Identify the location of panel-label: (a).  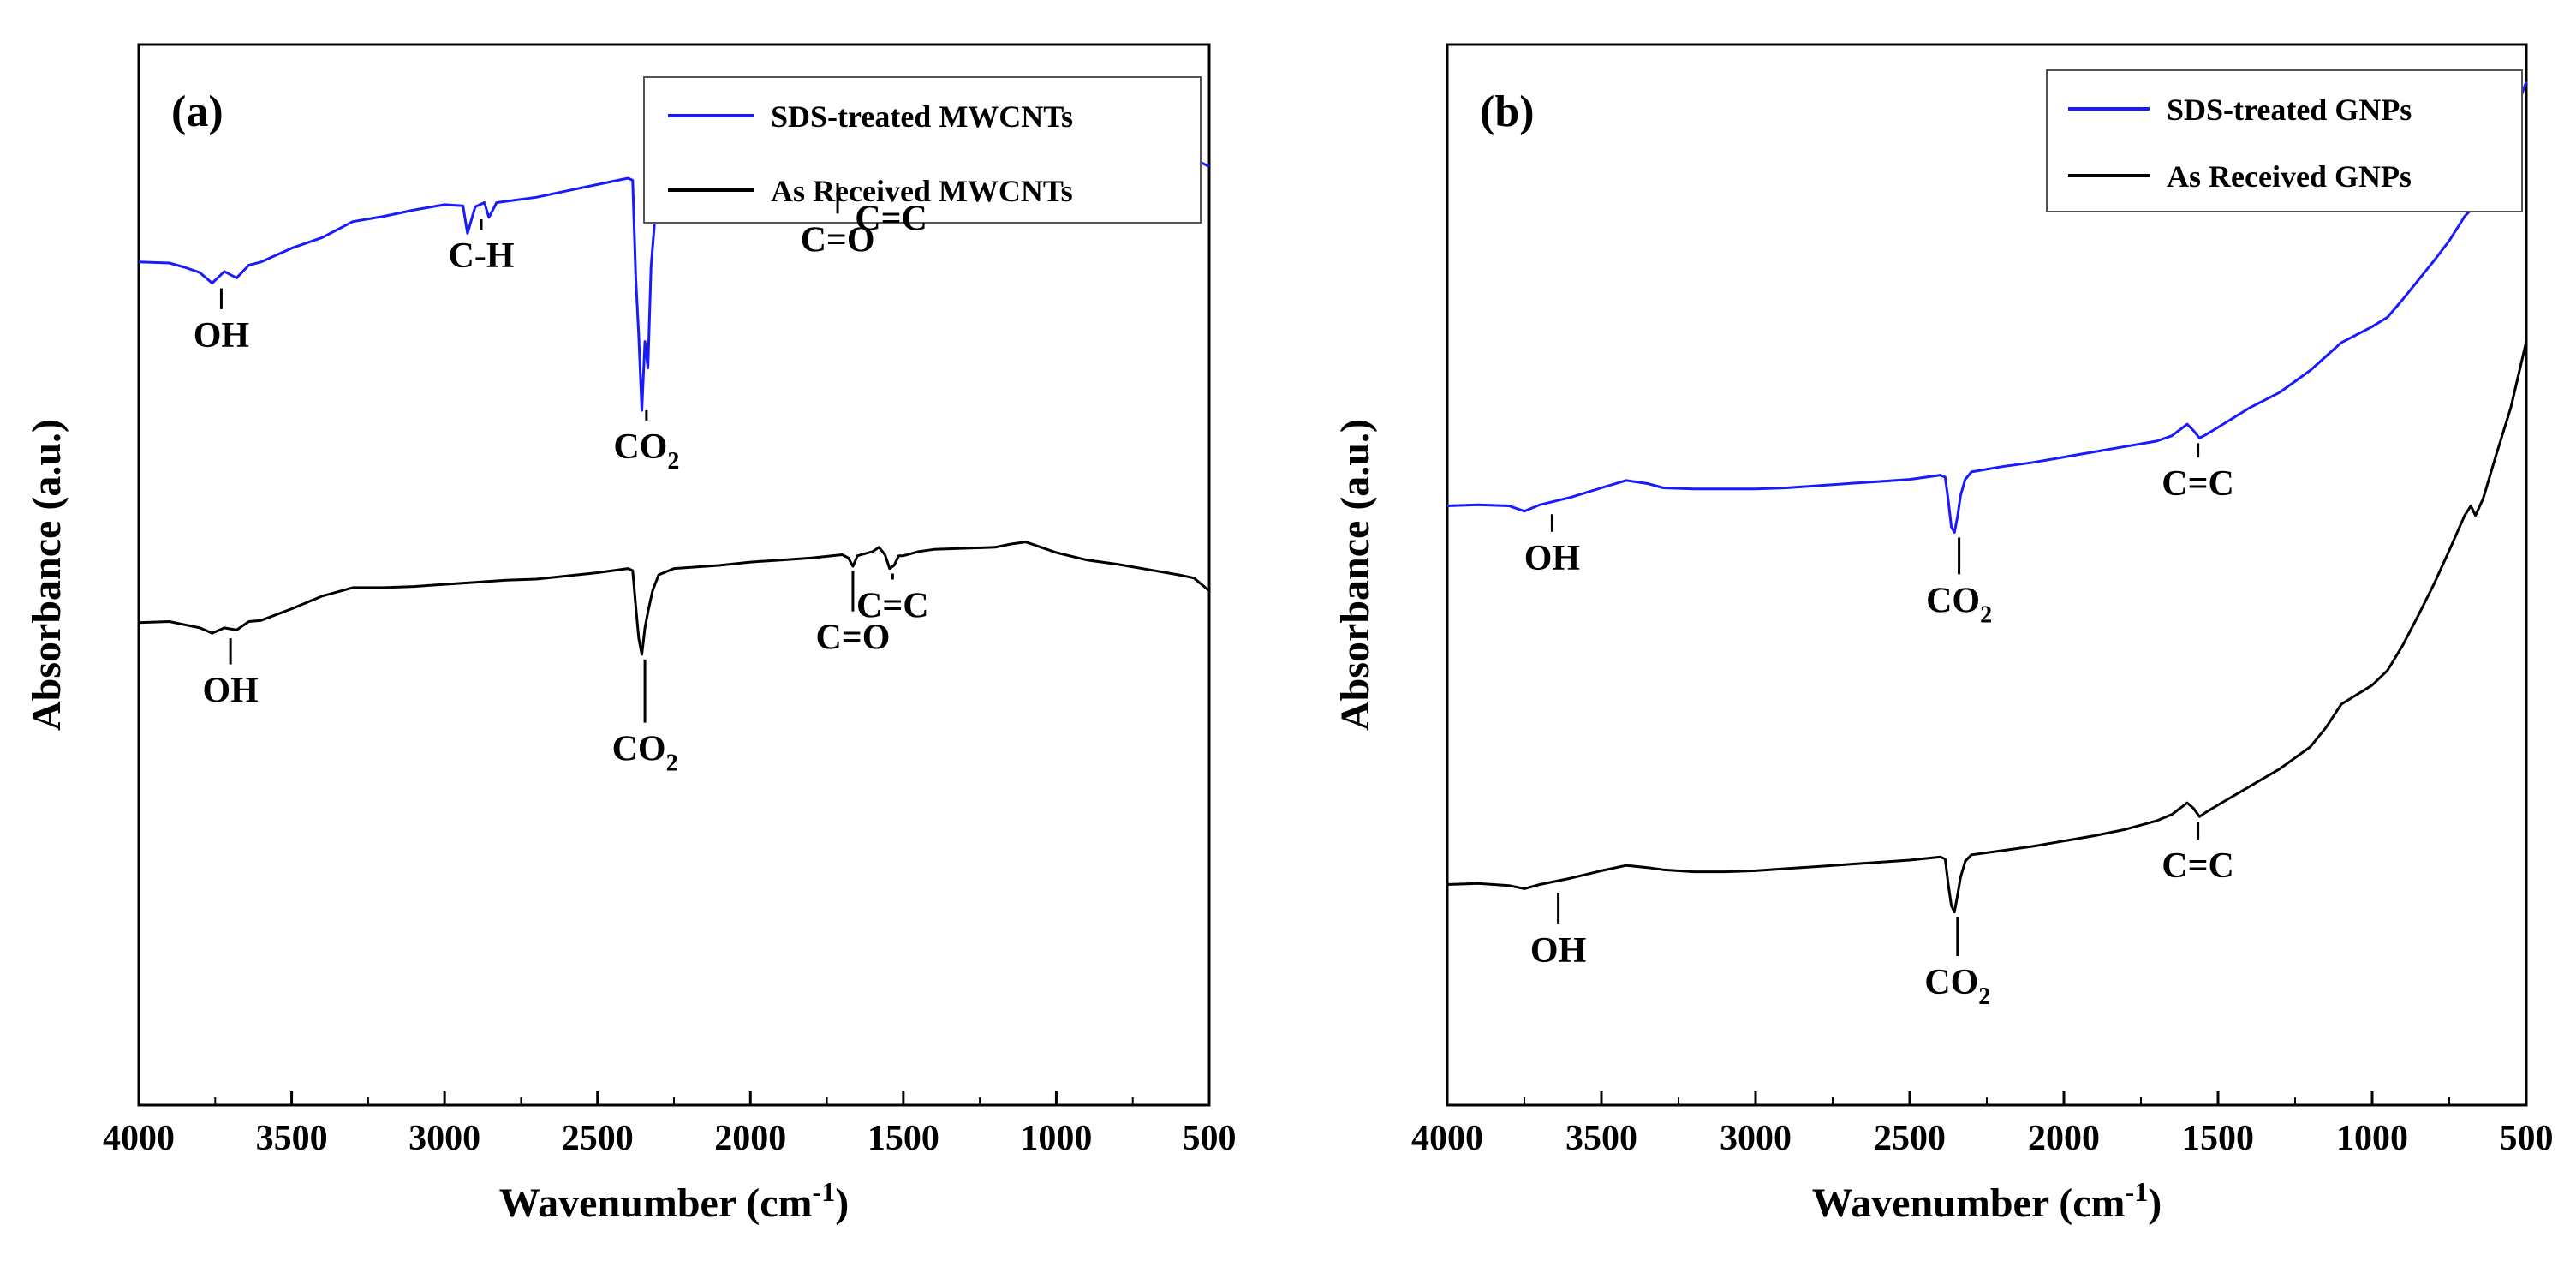
(197, 112).